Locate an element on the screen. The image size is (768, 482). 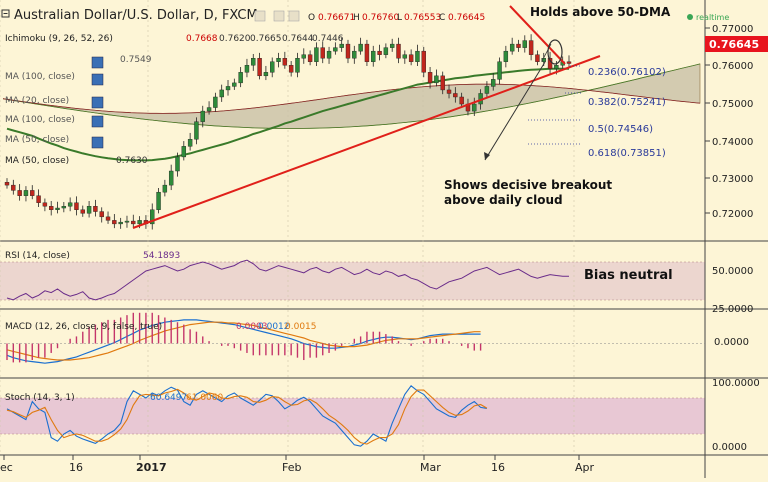
time-tick-label: Apr is located at coordinates (585, 467).